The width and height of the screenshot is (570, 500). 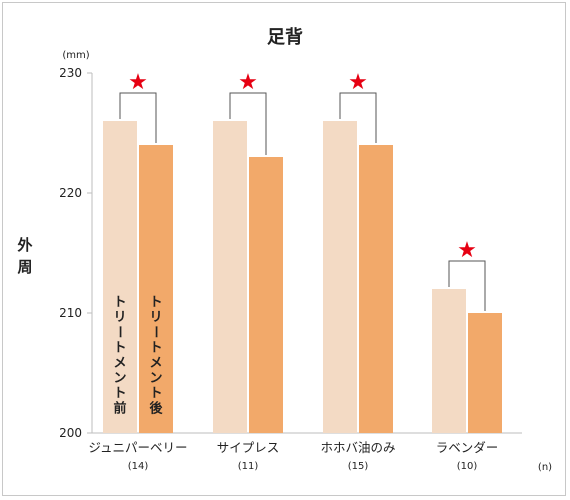 What do you see at coordinates (156, 408) in the screenshot?
I see `legend-char: 後` at bounding box center [156, 408].